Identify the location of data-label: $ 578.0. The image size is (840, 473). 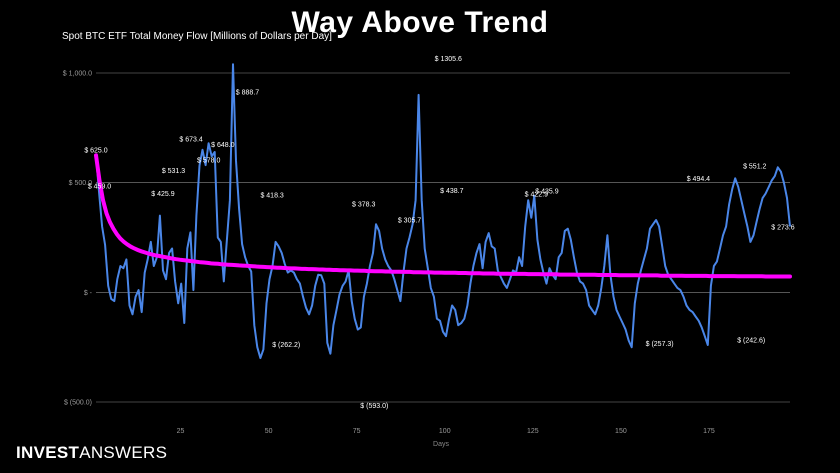
(208, 161).